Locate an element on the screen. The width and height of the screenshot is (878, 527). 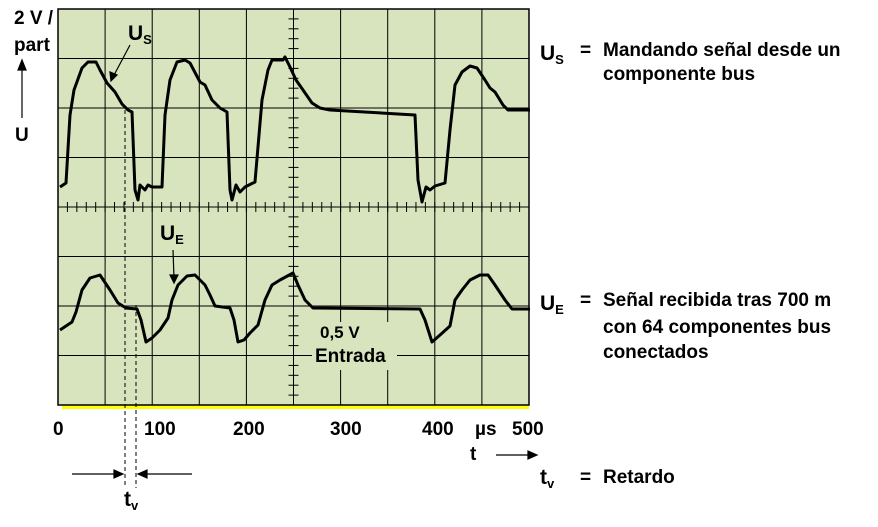
x-tick-label: 100 is located at coordinates (160, 429).